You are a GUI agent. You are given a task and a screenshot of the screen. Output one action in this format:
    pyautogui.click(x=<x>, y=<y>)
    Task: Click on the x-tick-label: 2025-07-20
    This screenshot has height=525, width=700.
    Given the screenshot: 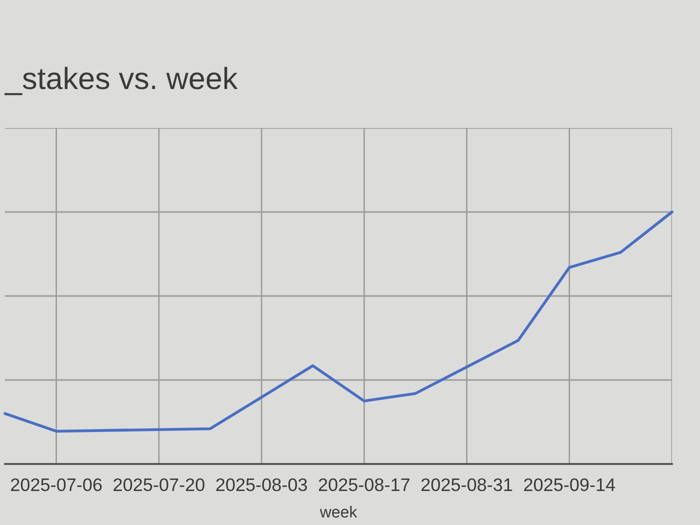 What is the action you would take?
    pyautogui.click(x=159, y=485)
    